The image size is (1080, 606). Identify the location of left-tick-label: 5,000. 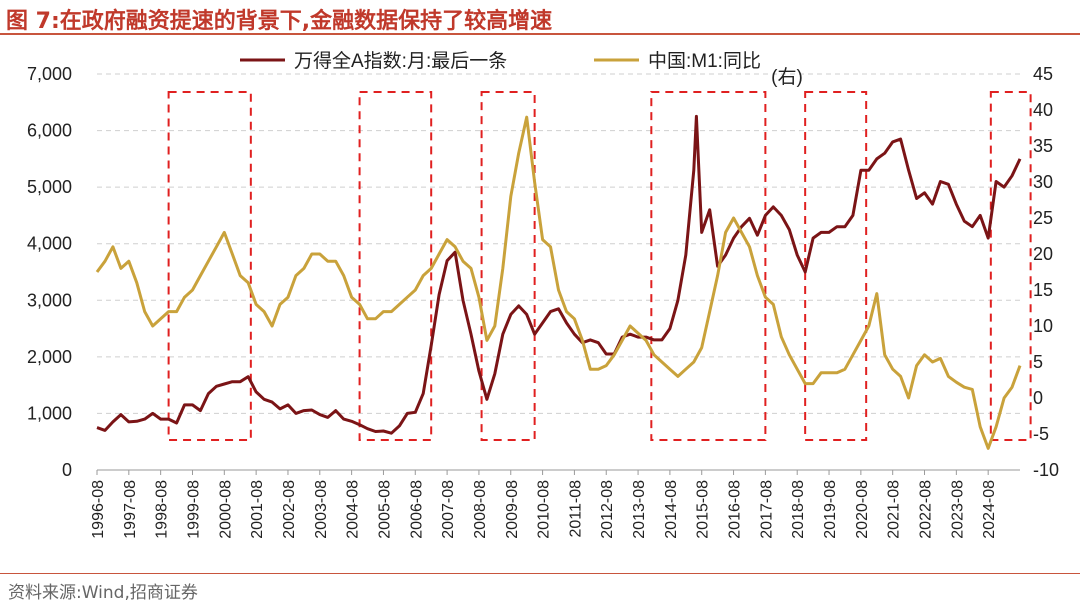
(49, 187).